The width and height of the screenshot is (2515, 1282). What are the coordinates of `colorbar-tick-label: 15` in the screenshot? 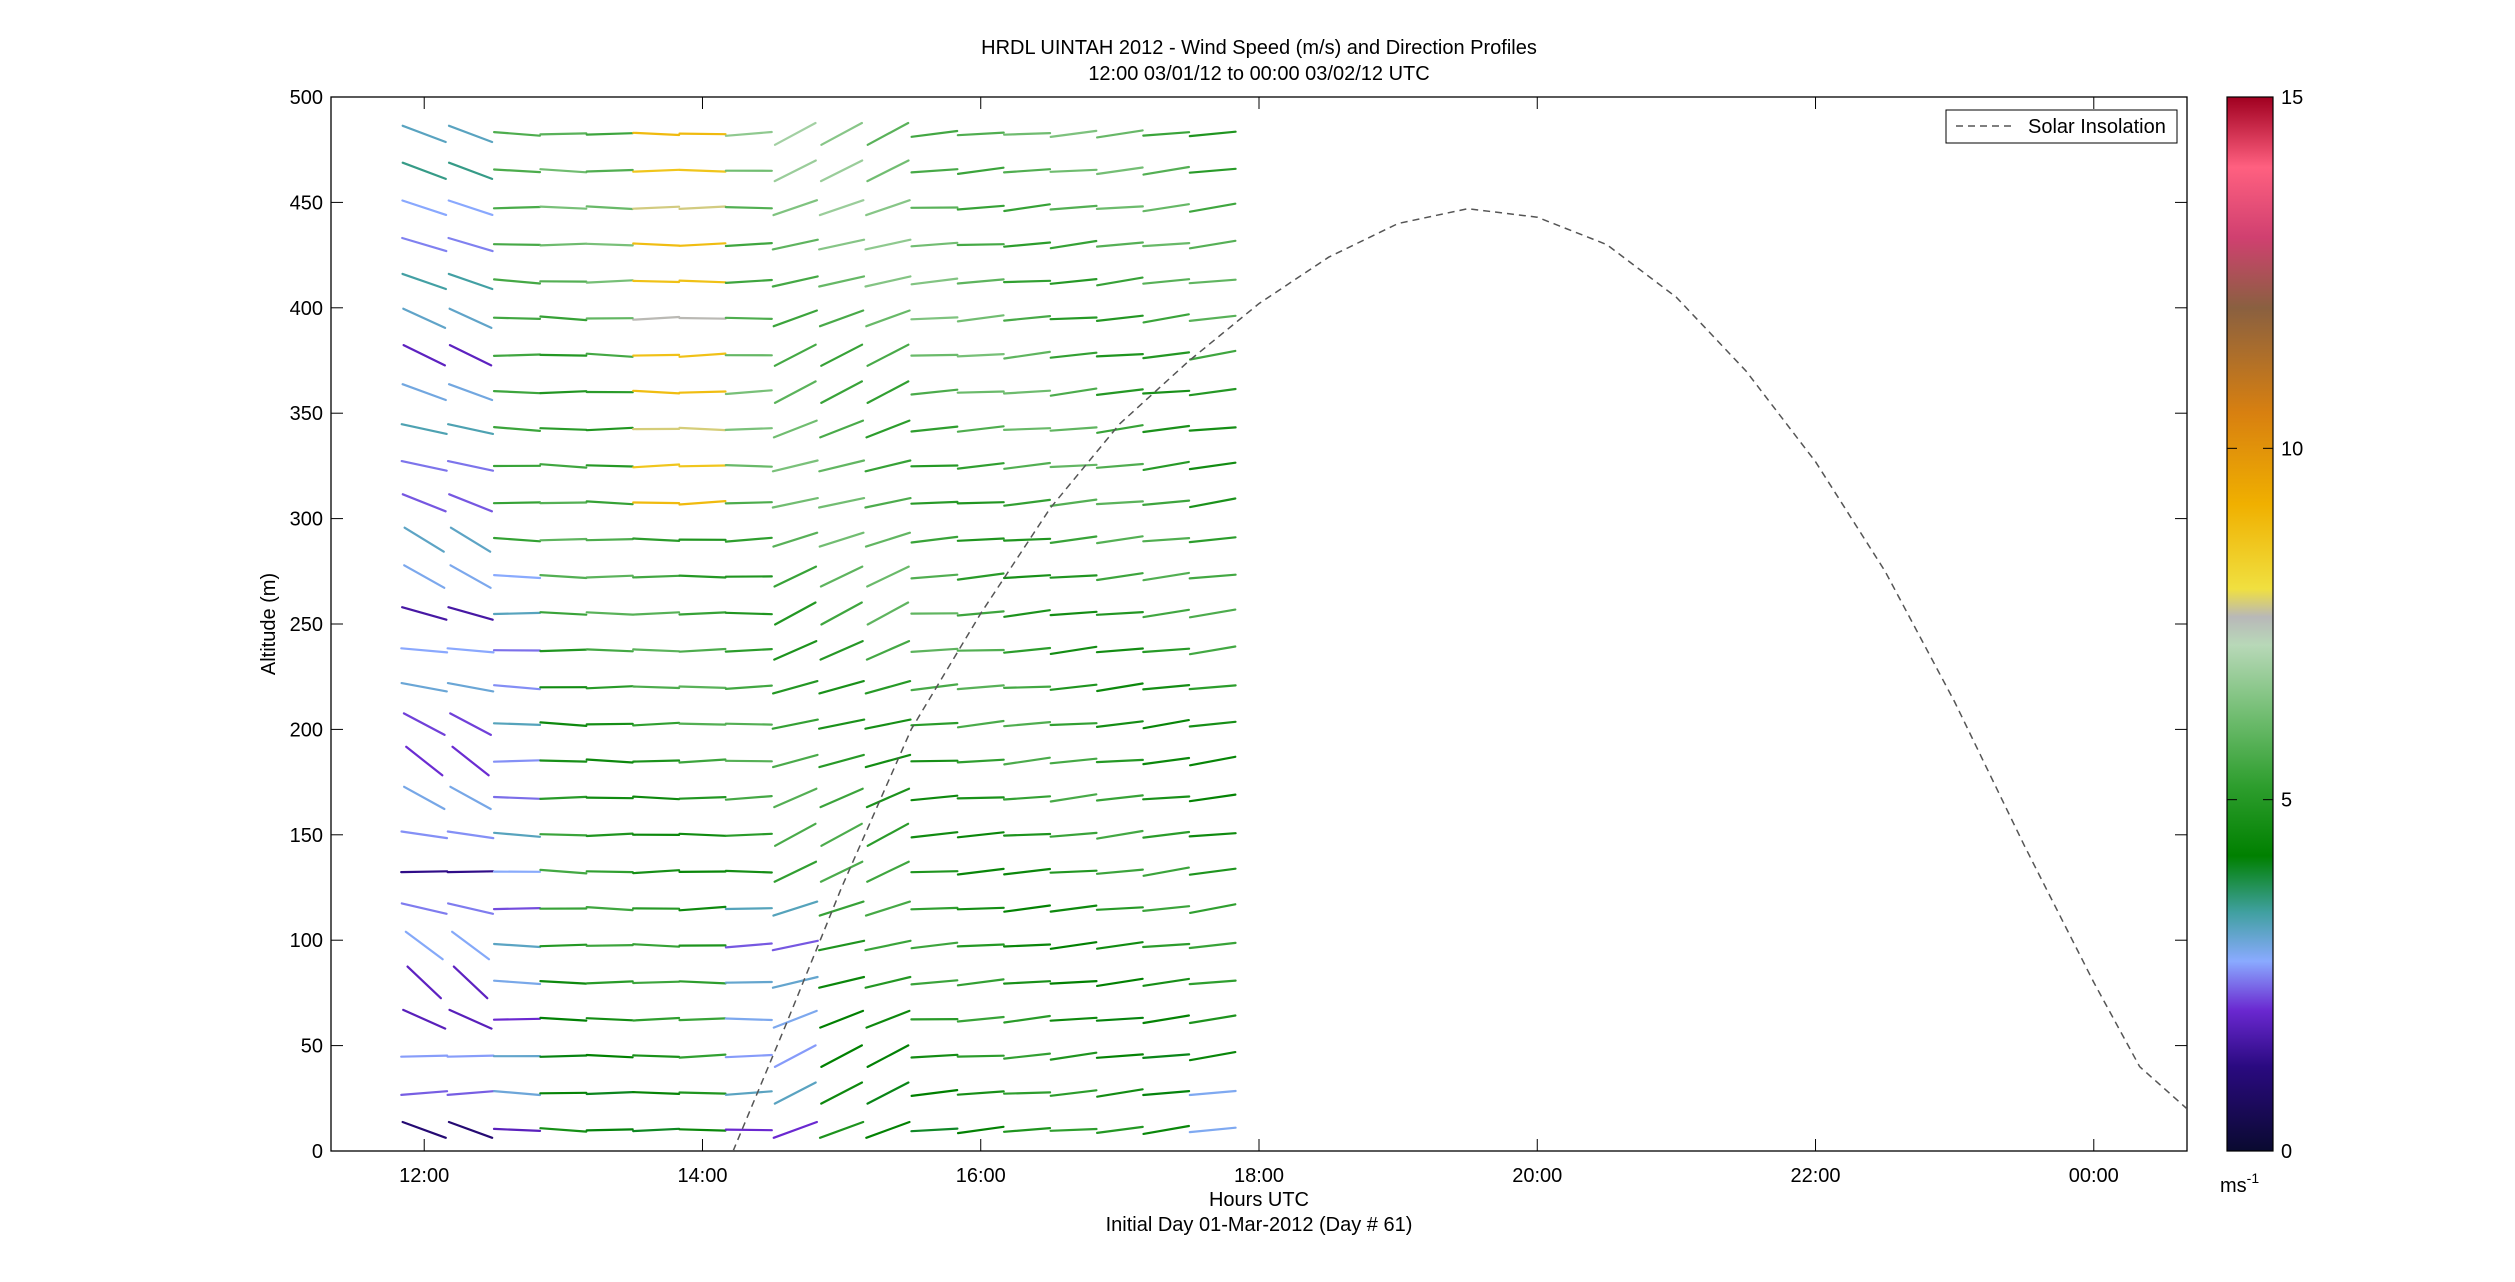 It's located at (2292, 98).